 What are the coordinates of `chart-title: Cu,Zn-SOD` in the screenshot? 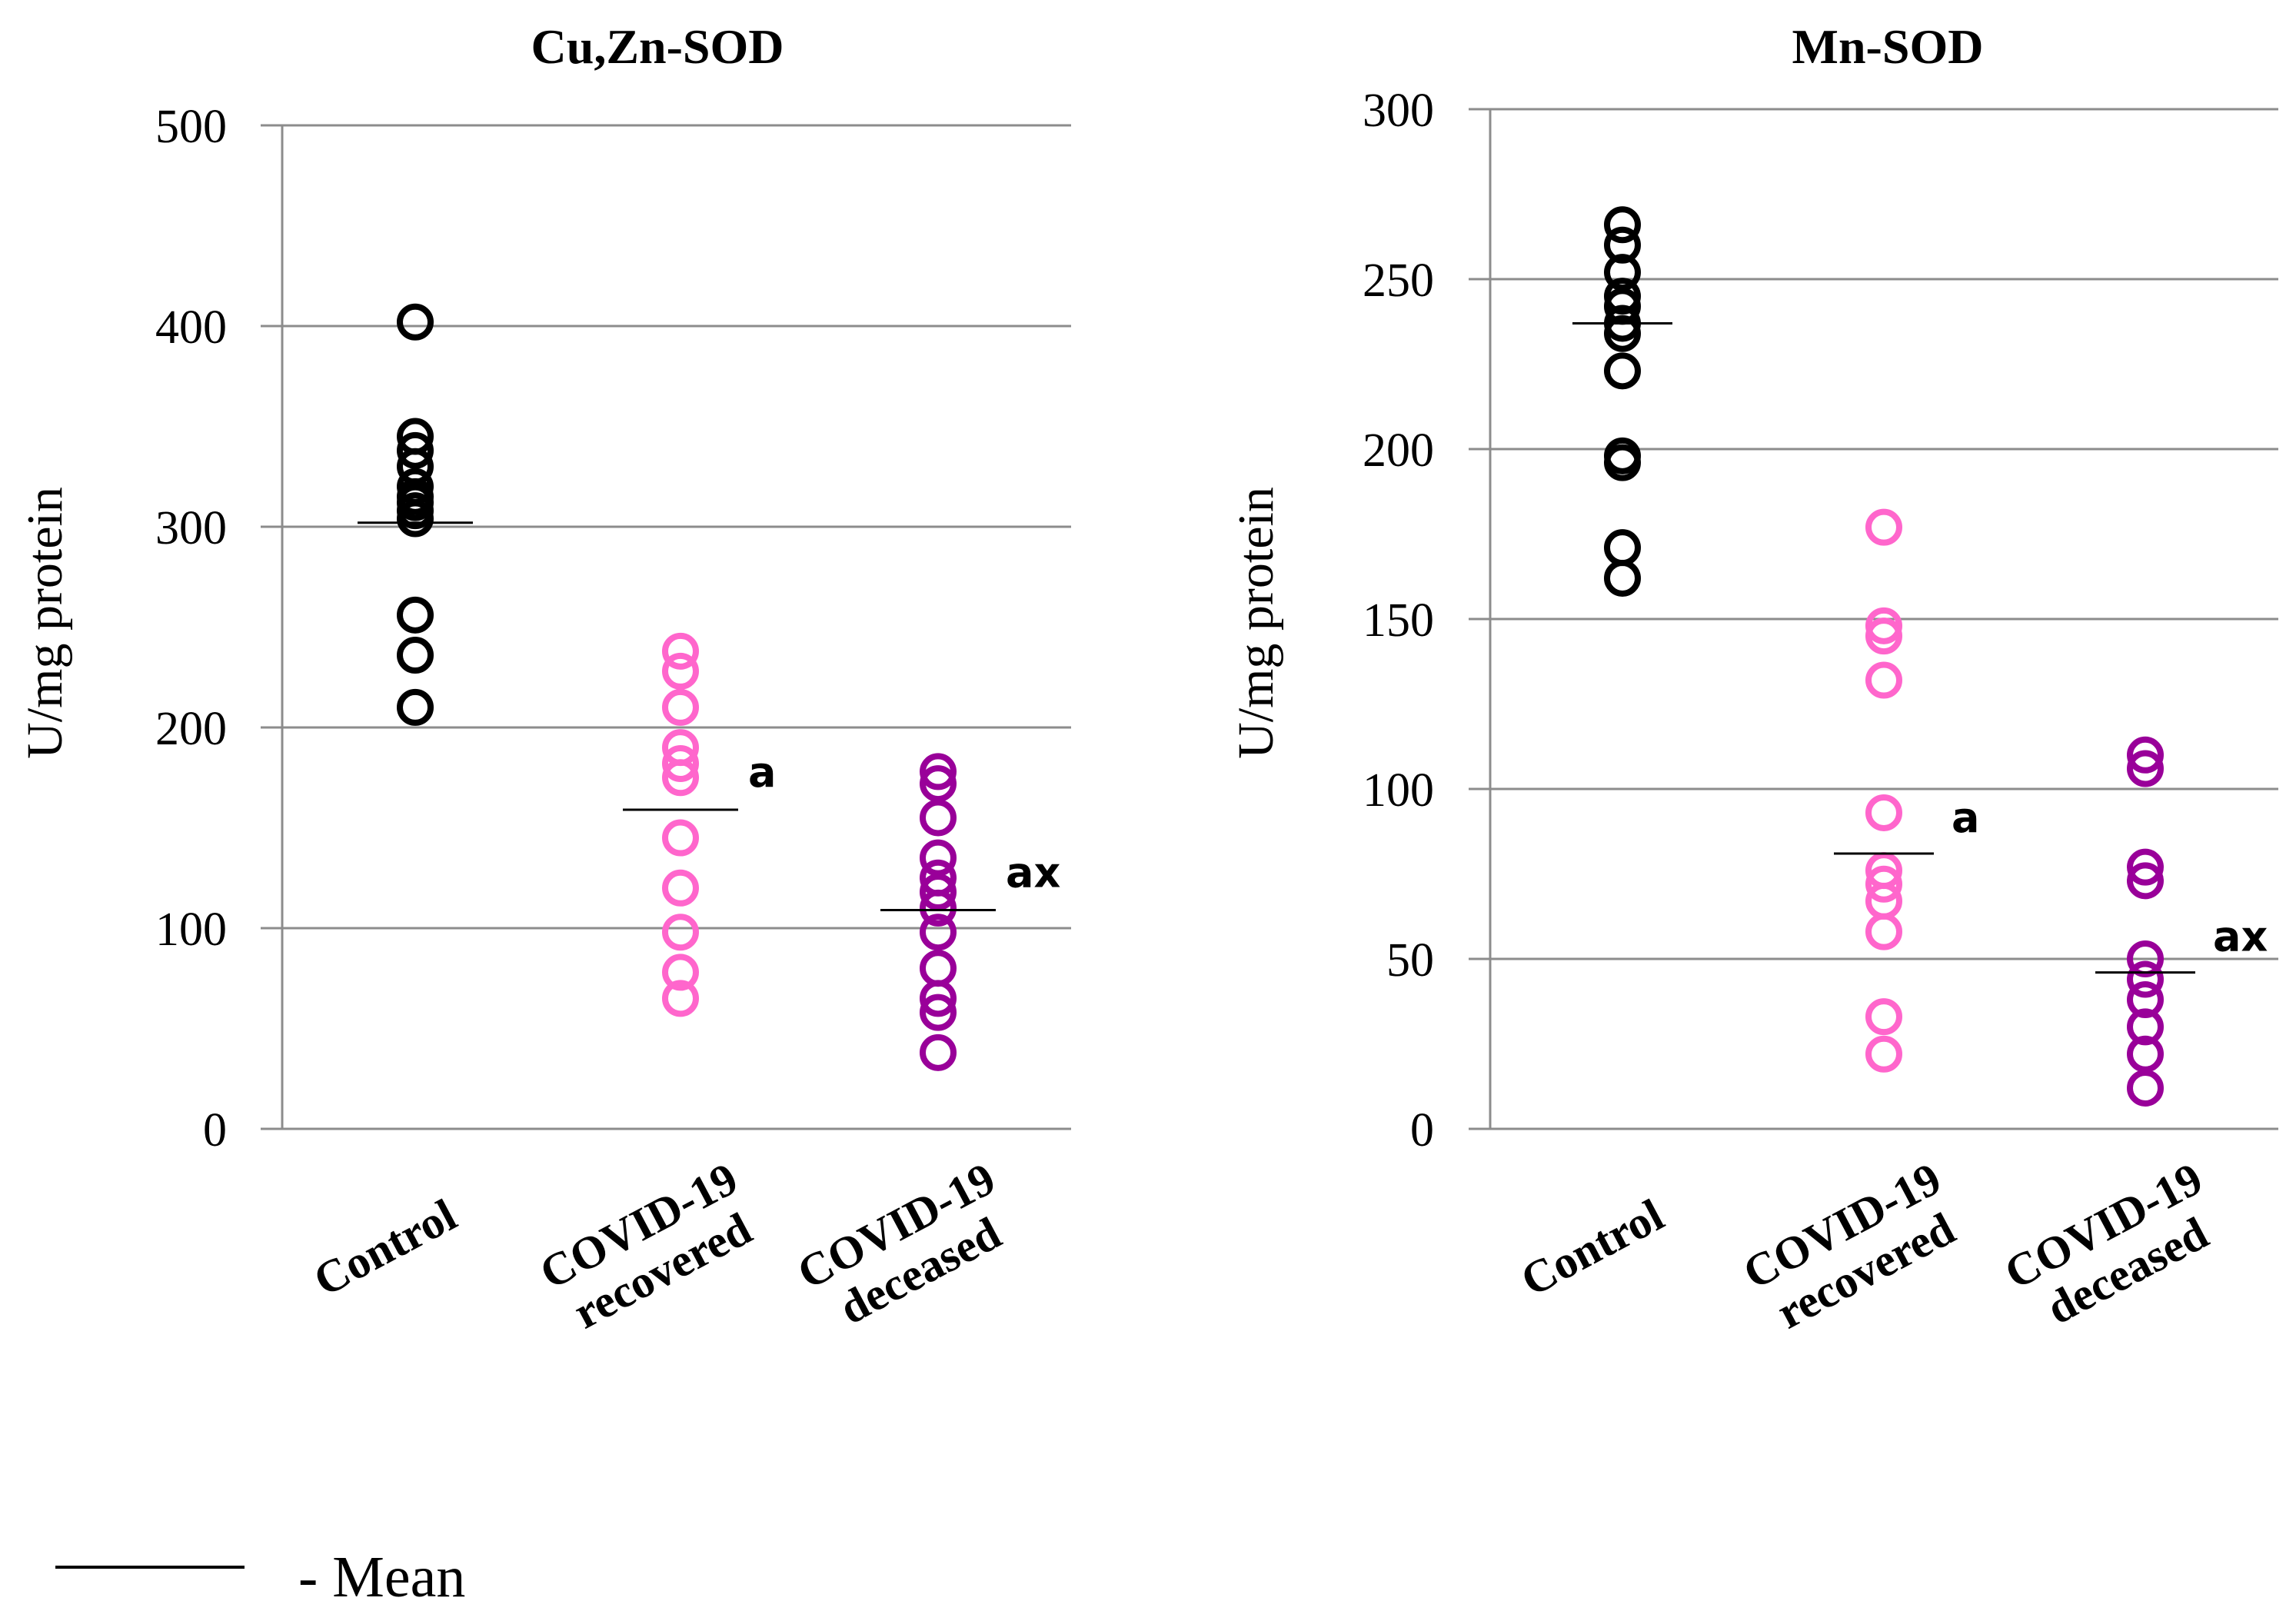 It's located at (657, 46).